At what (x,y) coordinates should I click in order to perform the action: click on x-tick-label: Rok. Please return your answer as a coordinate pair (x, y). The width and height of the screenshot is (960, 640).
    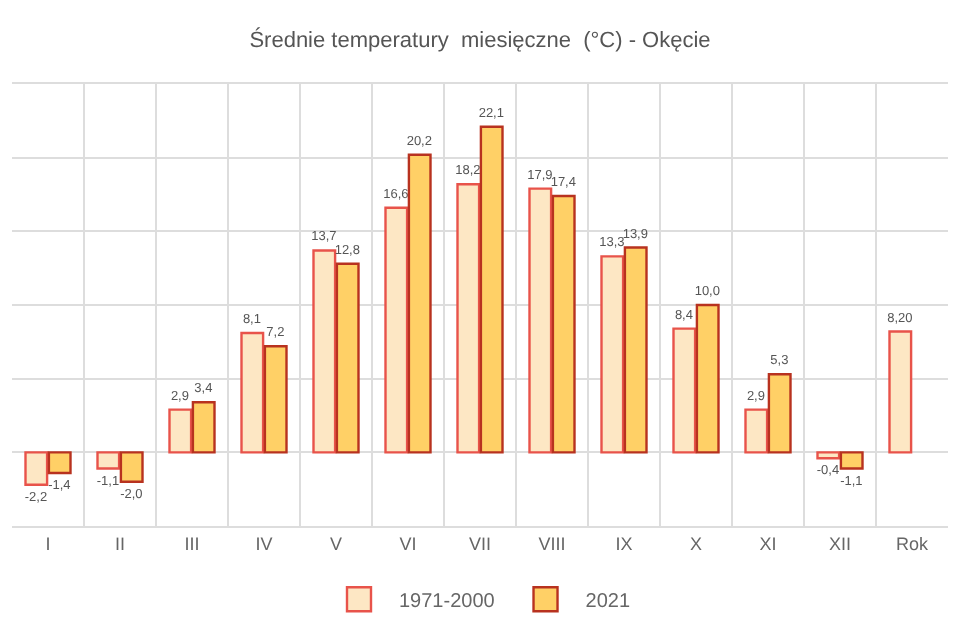
    Looking at the image, I should click on (912, 543).